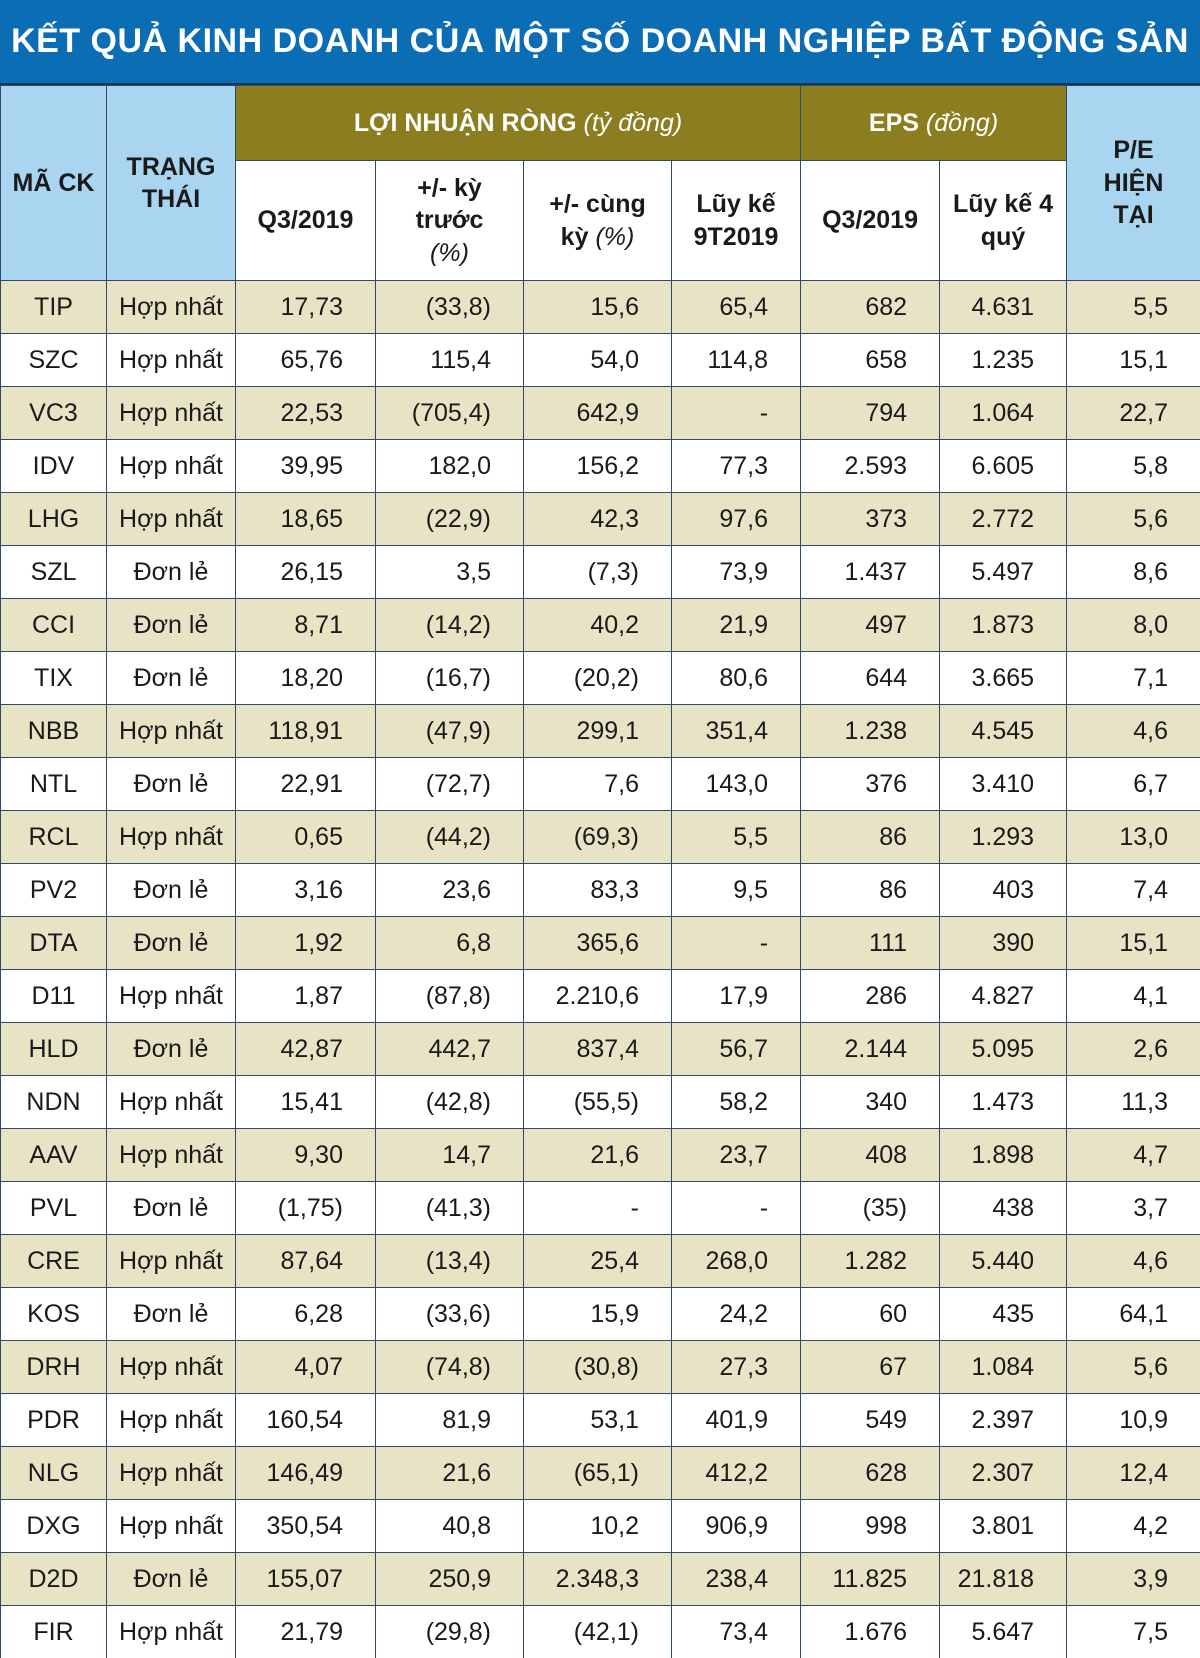 This screenshot has height=1658, width=1200. Describe the element at coordinates (53, 360) in the screenshot. I see `code-cell: SZC` at that location.